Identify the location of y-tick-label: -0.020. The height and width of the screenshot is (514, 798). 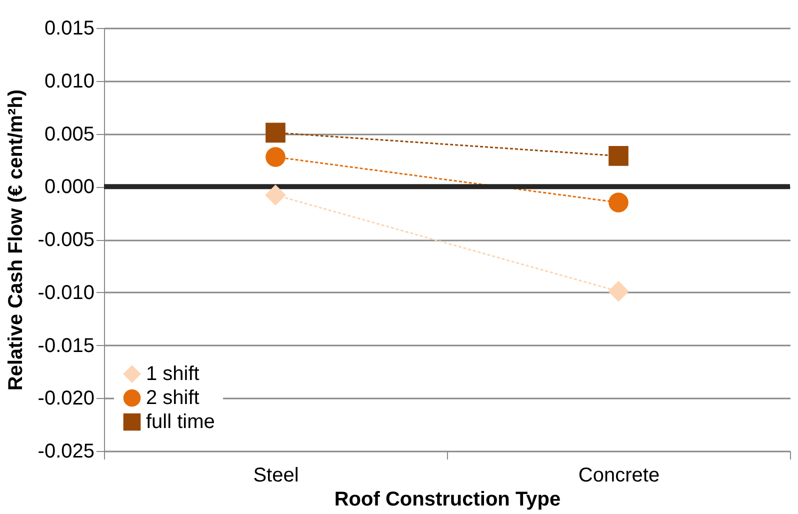
(66, 399).